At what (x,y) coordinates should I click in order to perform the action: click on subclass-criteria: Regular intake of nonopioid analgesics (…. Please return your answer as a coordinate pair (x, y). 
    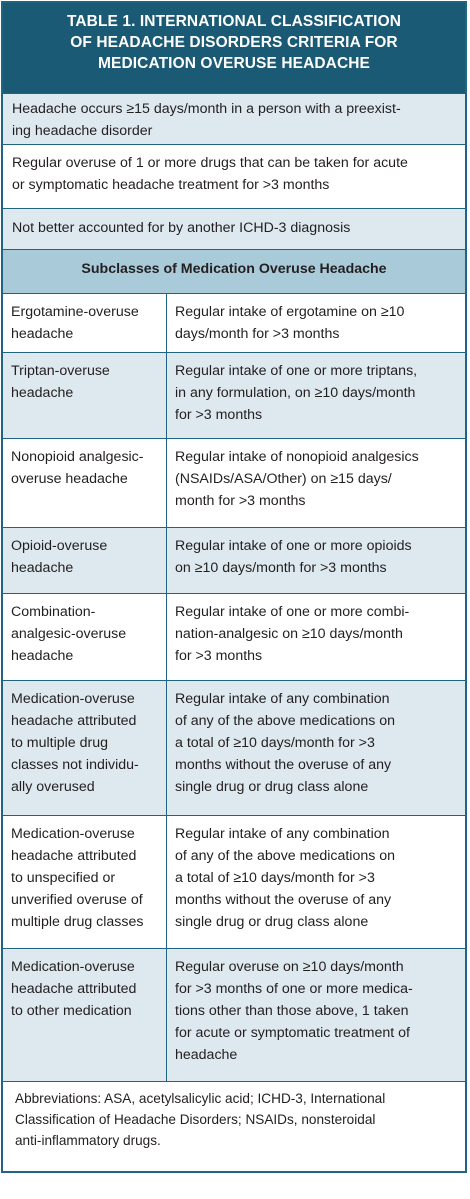
    Looking at the image, I should click on (316, 483).